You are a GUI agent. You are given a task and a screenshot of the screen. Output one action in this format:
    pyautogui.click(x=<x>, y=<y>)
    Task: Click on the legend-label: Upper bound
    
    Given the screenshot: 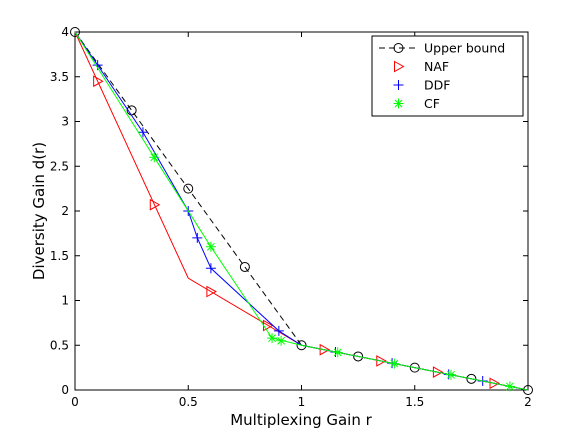 What is the action you would take?
    pyautogui.click(x=464, y=48)
    